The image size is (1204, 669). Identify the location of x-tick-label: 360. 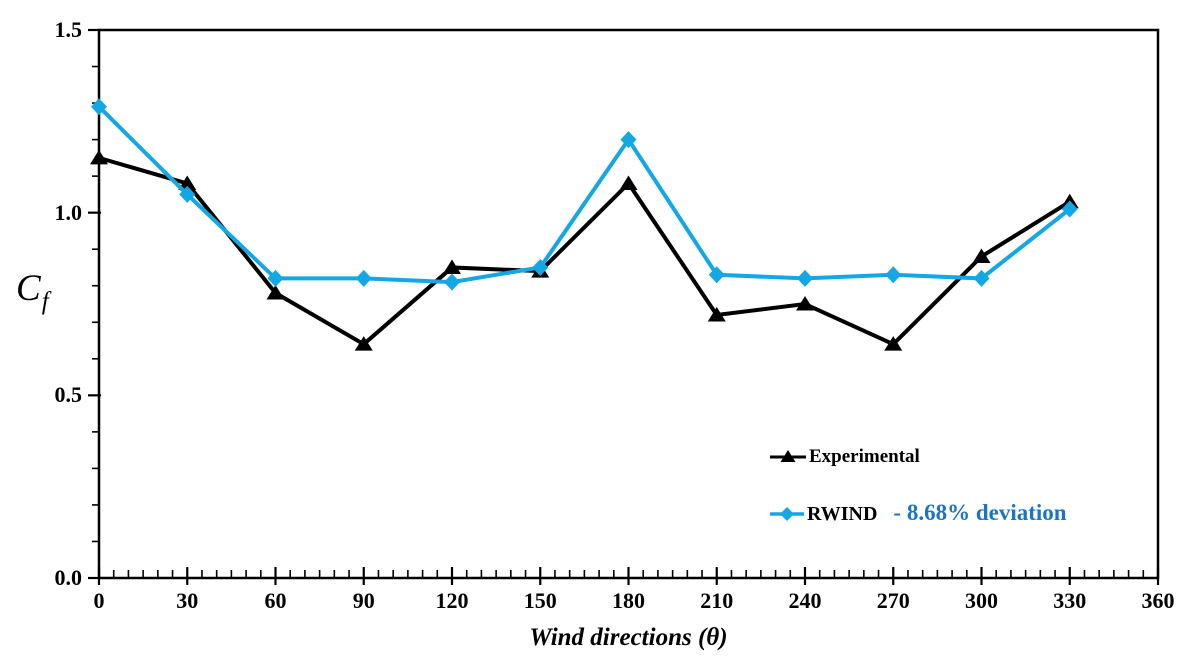
(1158, 600).